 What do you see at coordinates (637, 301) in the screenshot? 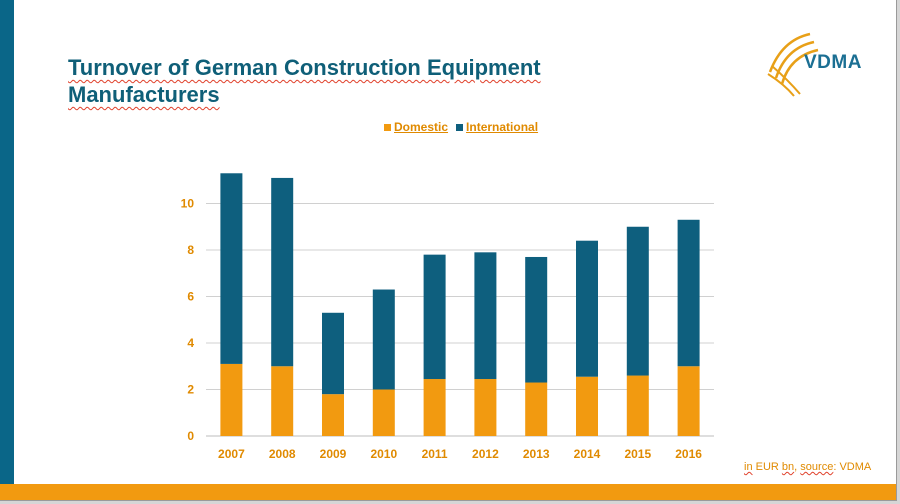
I see `bar-international-2015` at bounding box center [637, 301].